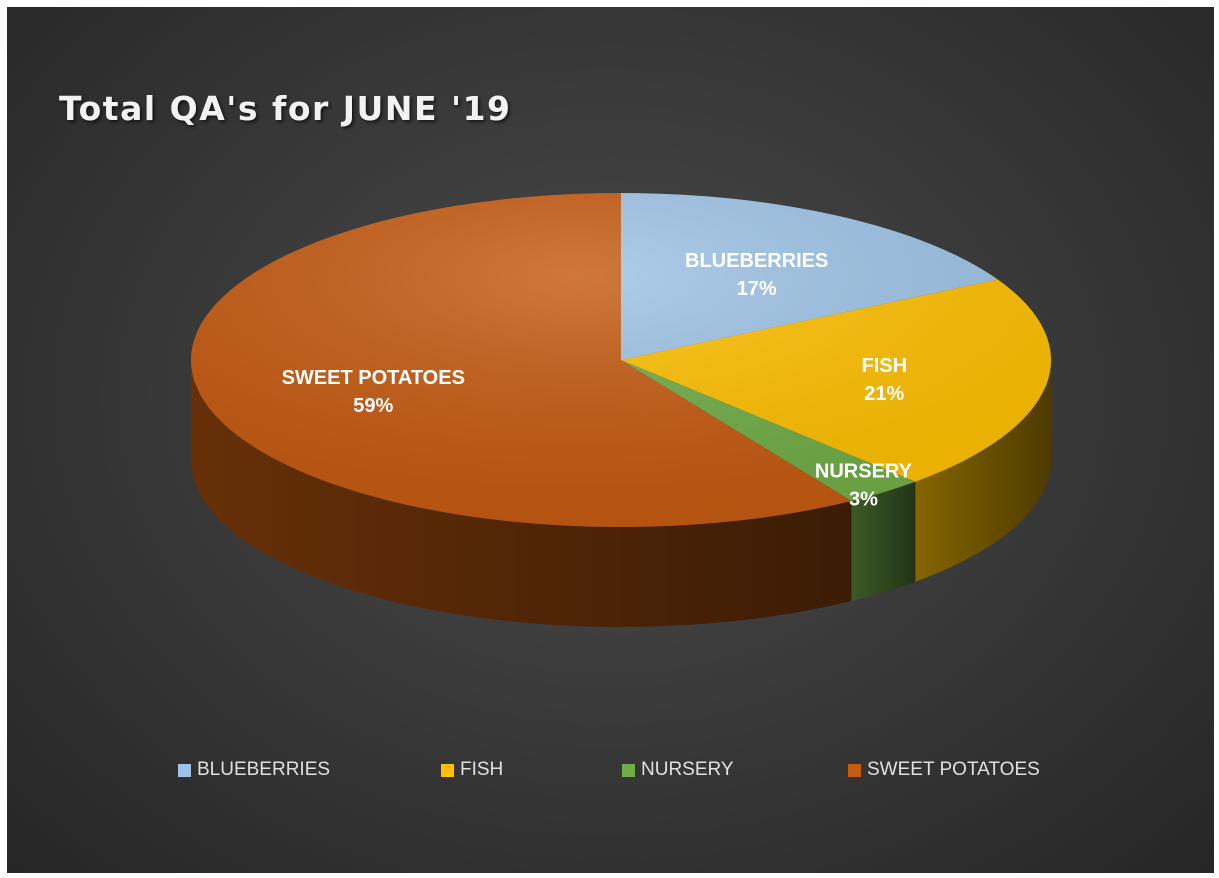 This screenshot has height=878, width=1219. I want to click on data-label-value-nursery: 3%, so click(863, 499).